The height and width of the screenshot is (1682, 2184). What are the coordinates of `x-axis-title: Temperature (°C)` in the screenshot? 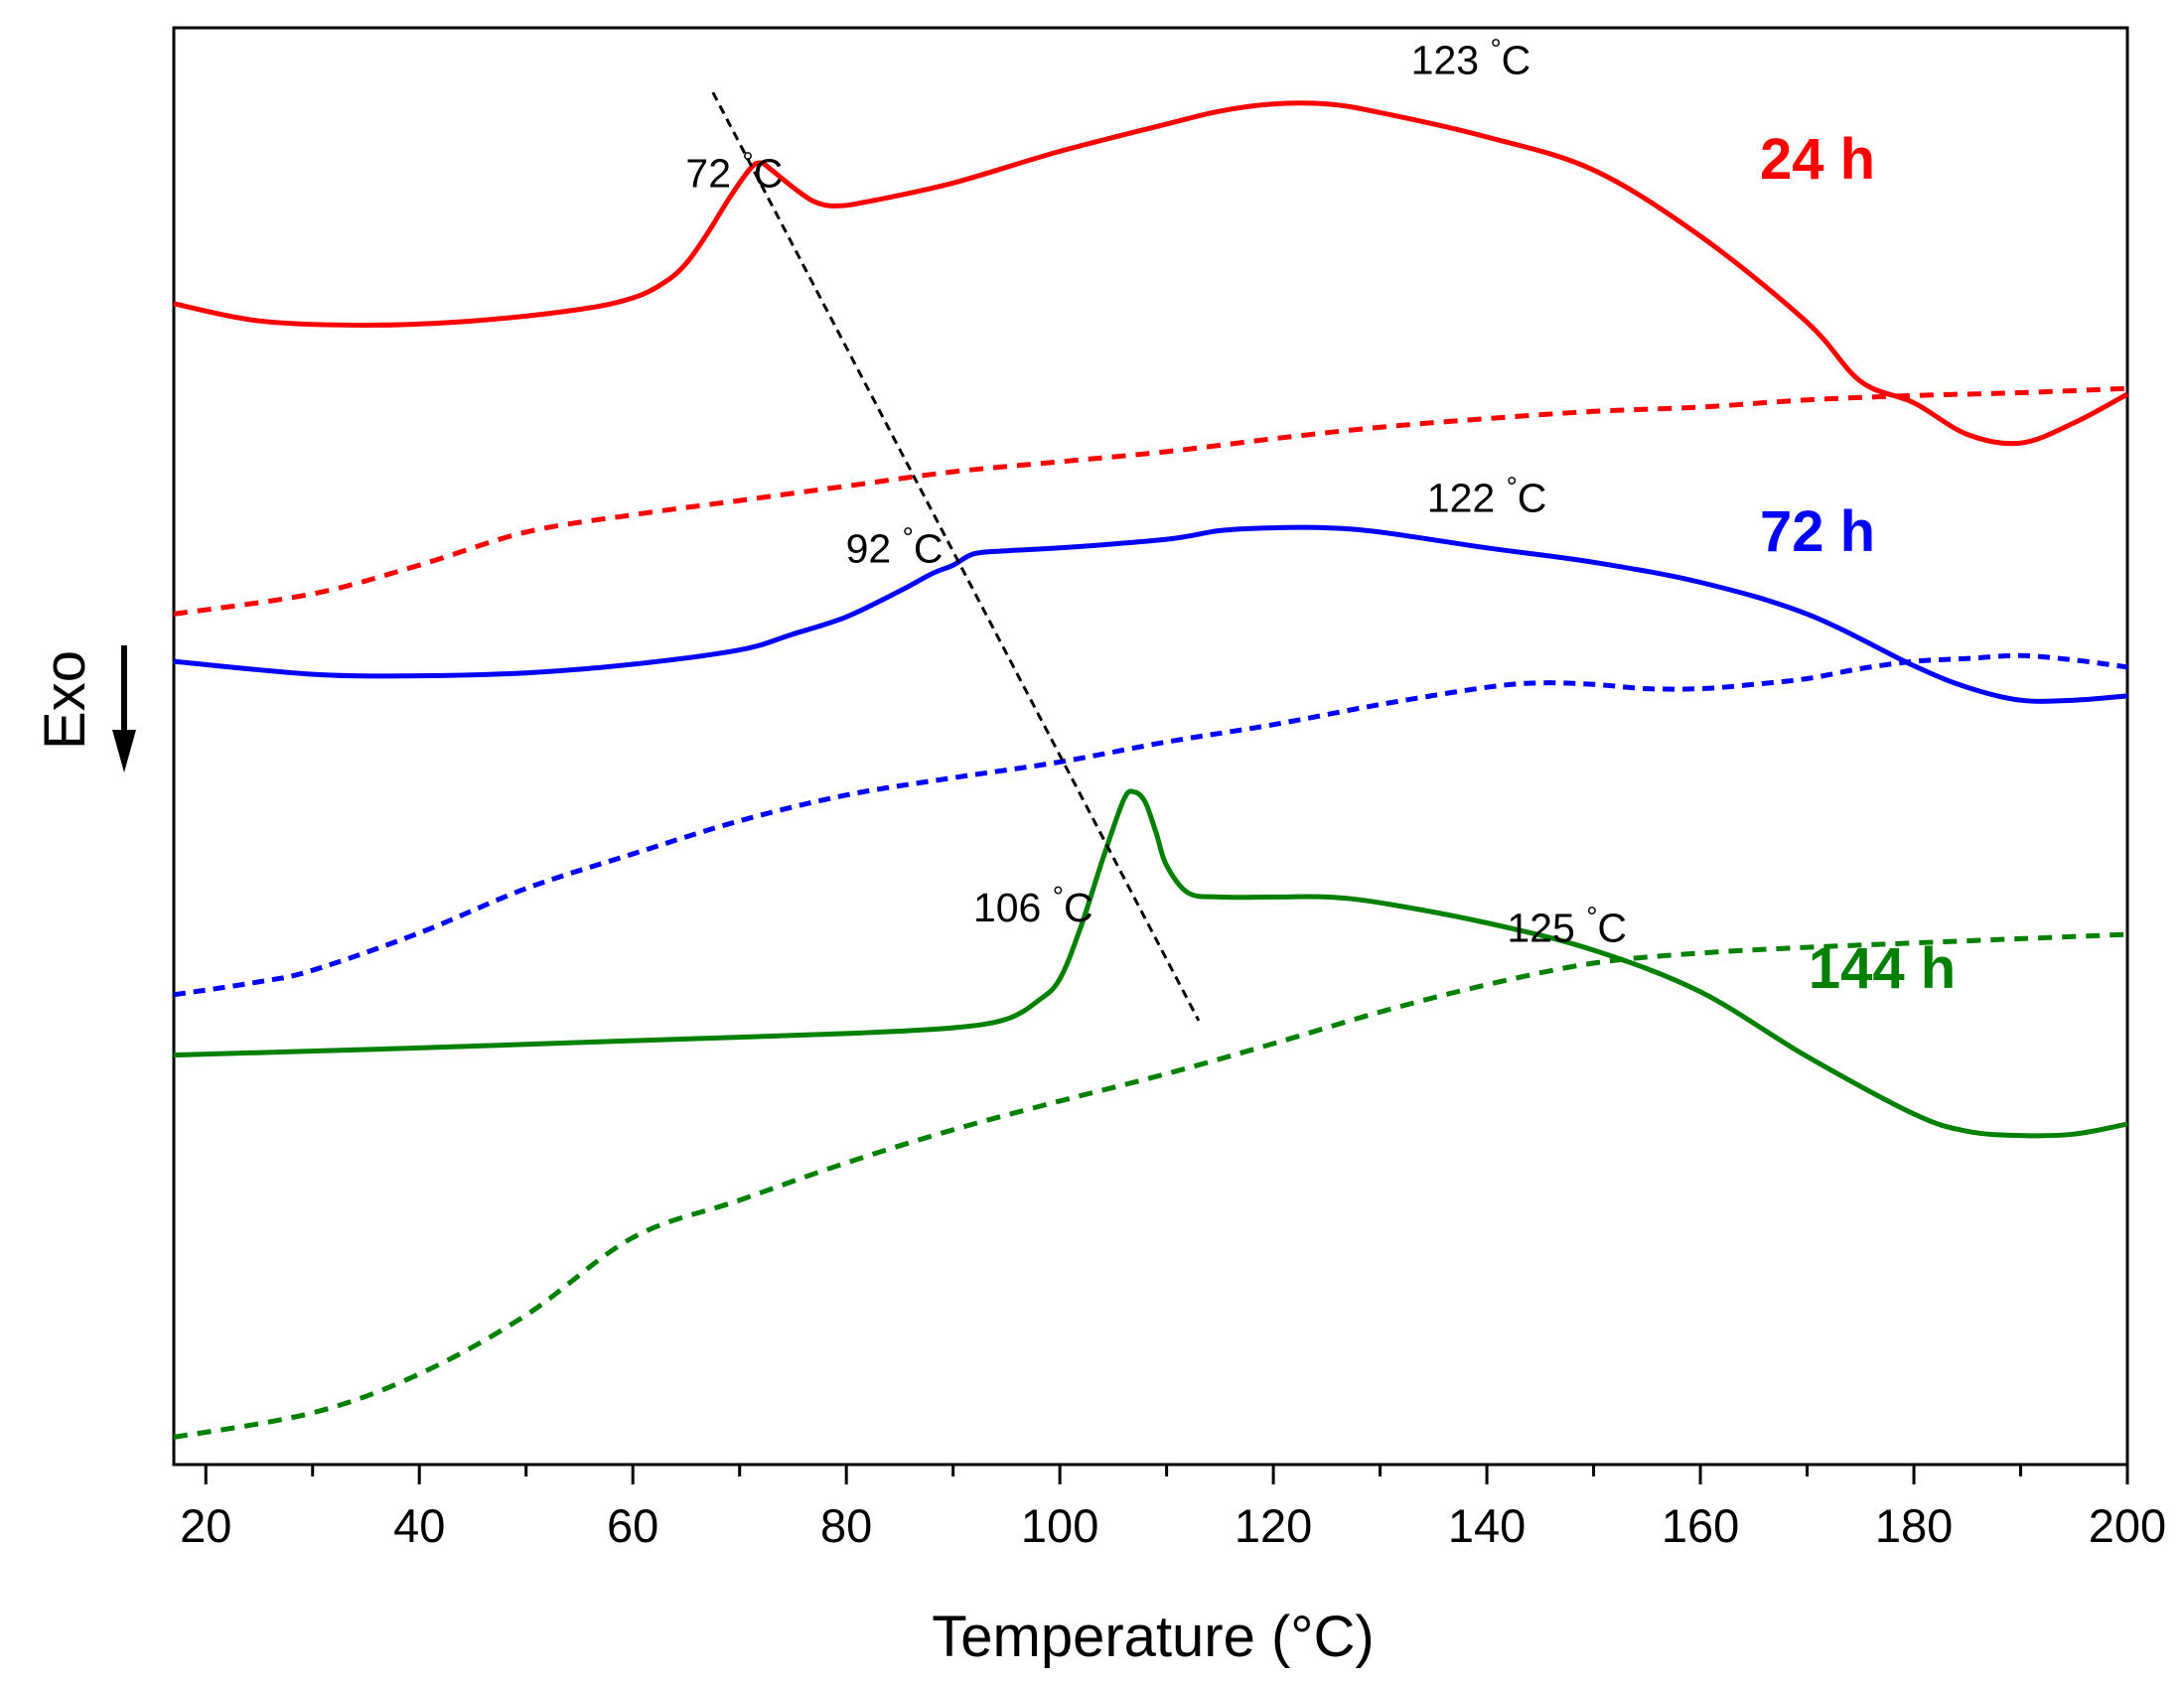 It's located at (1153, 1637).